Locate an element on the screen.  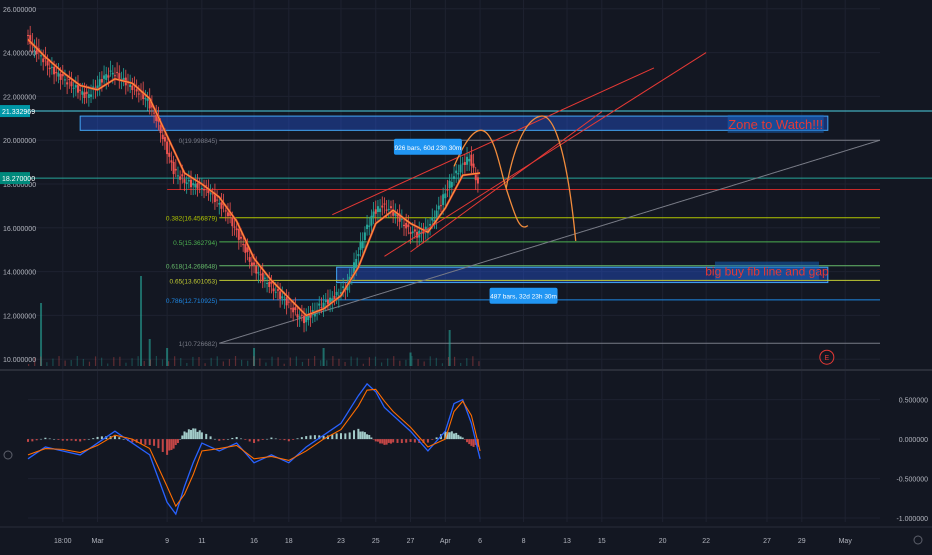
channel-lower-line is located at coordinates (545, 154).